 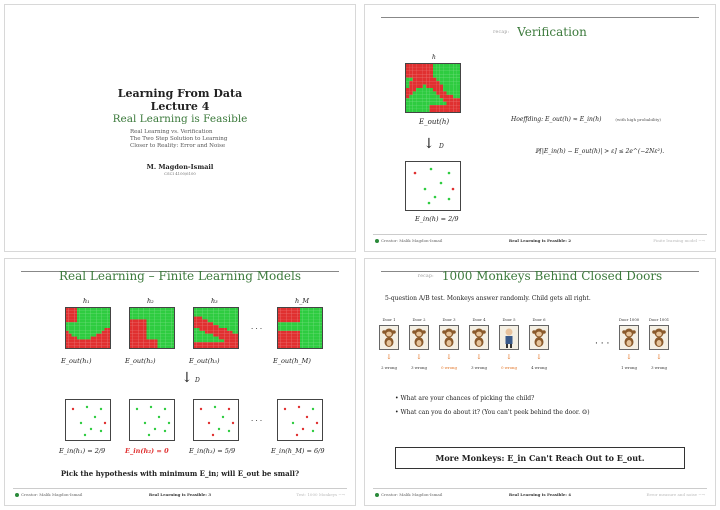 I want to click on footer-next-link: Finite learning model −→, so click(x=679, y=240).